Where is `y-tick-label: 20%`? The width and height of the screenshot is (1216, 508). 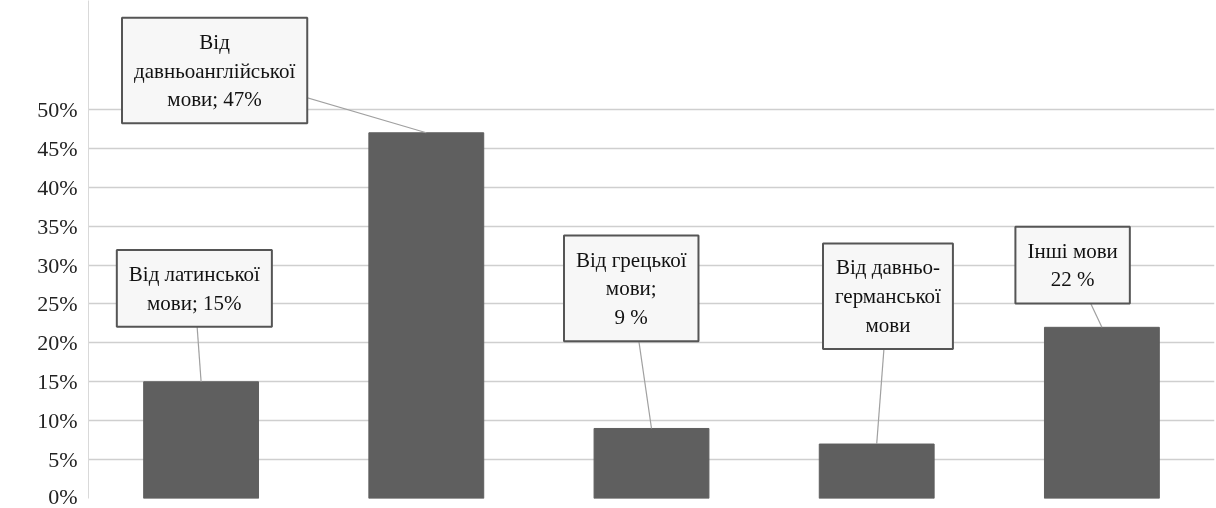 y-tick-label: 20% is located at coordinates (57, 343).